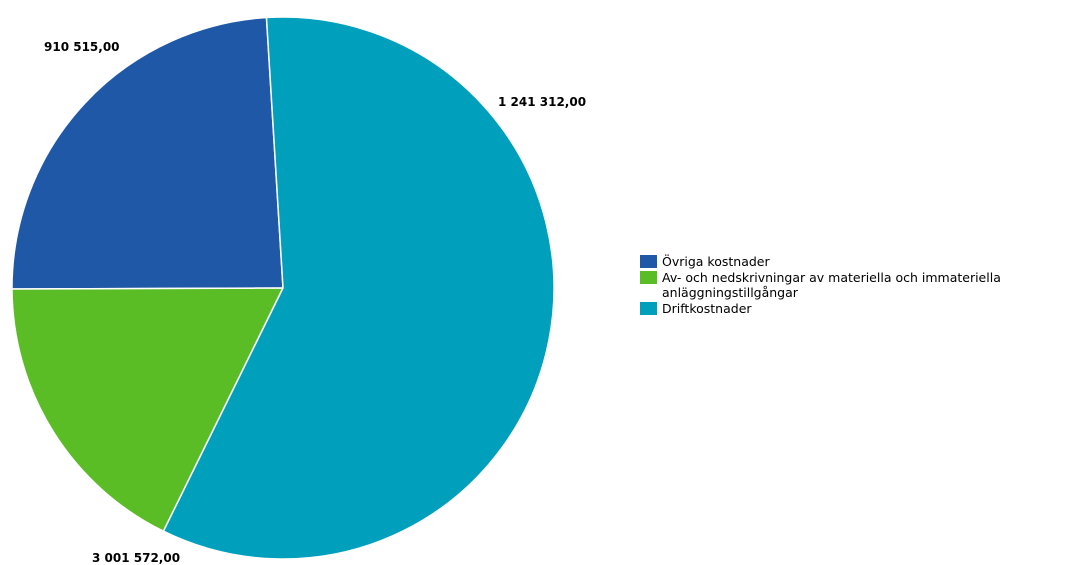 The height and width of the screenshot is (565, 1086). Describe the element at coordinates (136, 558) in the screenshot. I see `data-label-driftkostnader: 3 001 572,00` at that location.